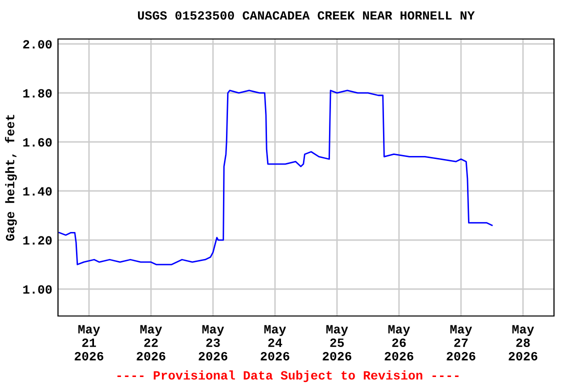 This screenshot has width=576, height=384. What do you see at coordinates (213, 342) in the screenshot?
I see `x-tick-label: May 23 2026` at bounding box center [213, 342].